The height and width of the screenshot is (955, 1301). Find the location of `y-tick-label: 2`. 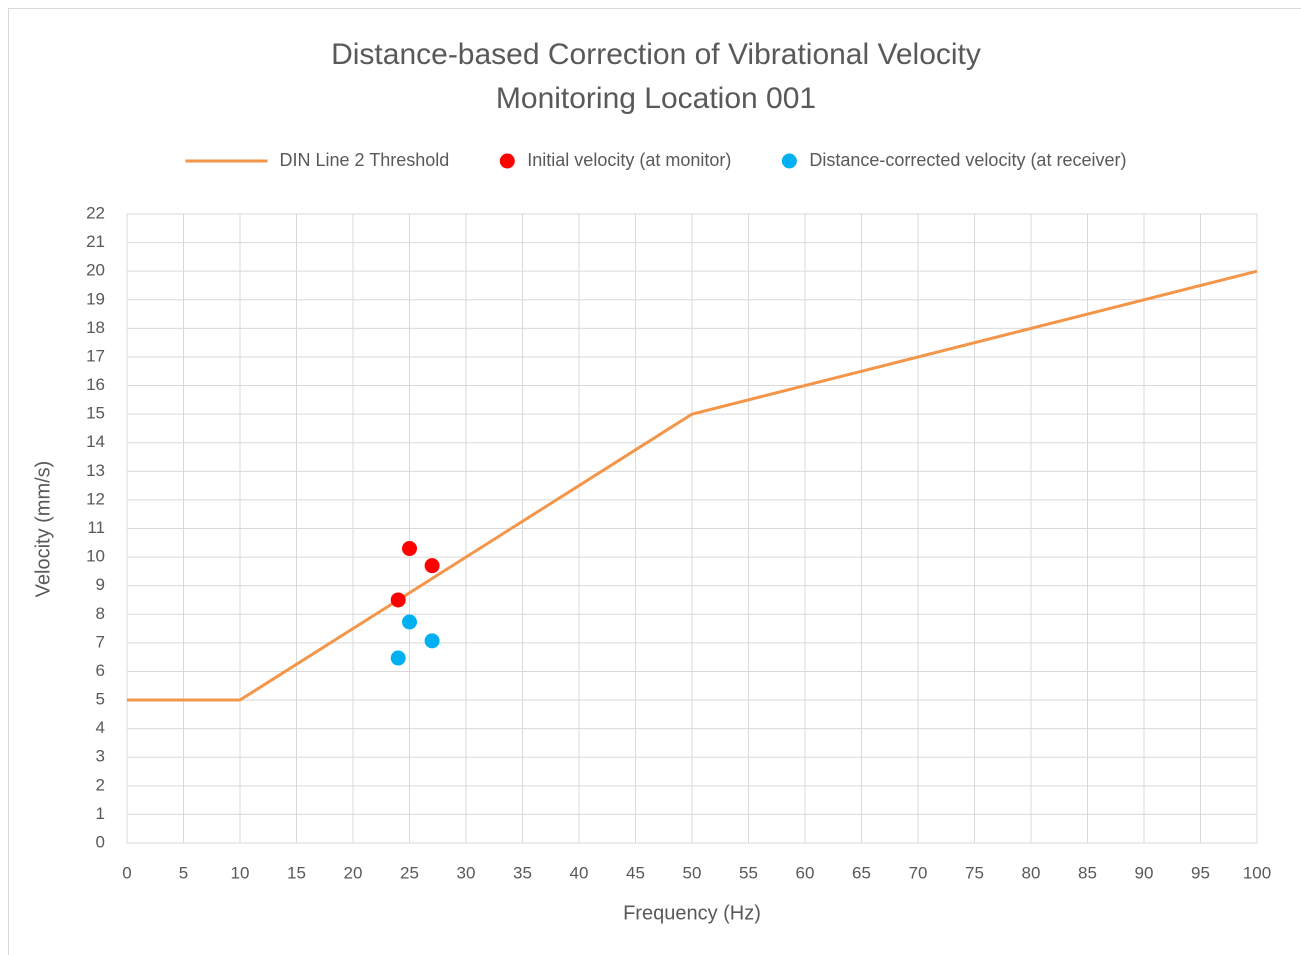

y-tick-label: 2 is located at coordinates (100, 784).